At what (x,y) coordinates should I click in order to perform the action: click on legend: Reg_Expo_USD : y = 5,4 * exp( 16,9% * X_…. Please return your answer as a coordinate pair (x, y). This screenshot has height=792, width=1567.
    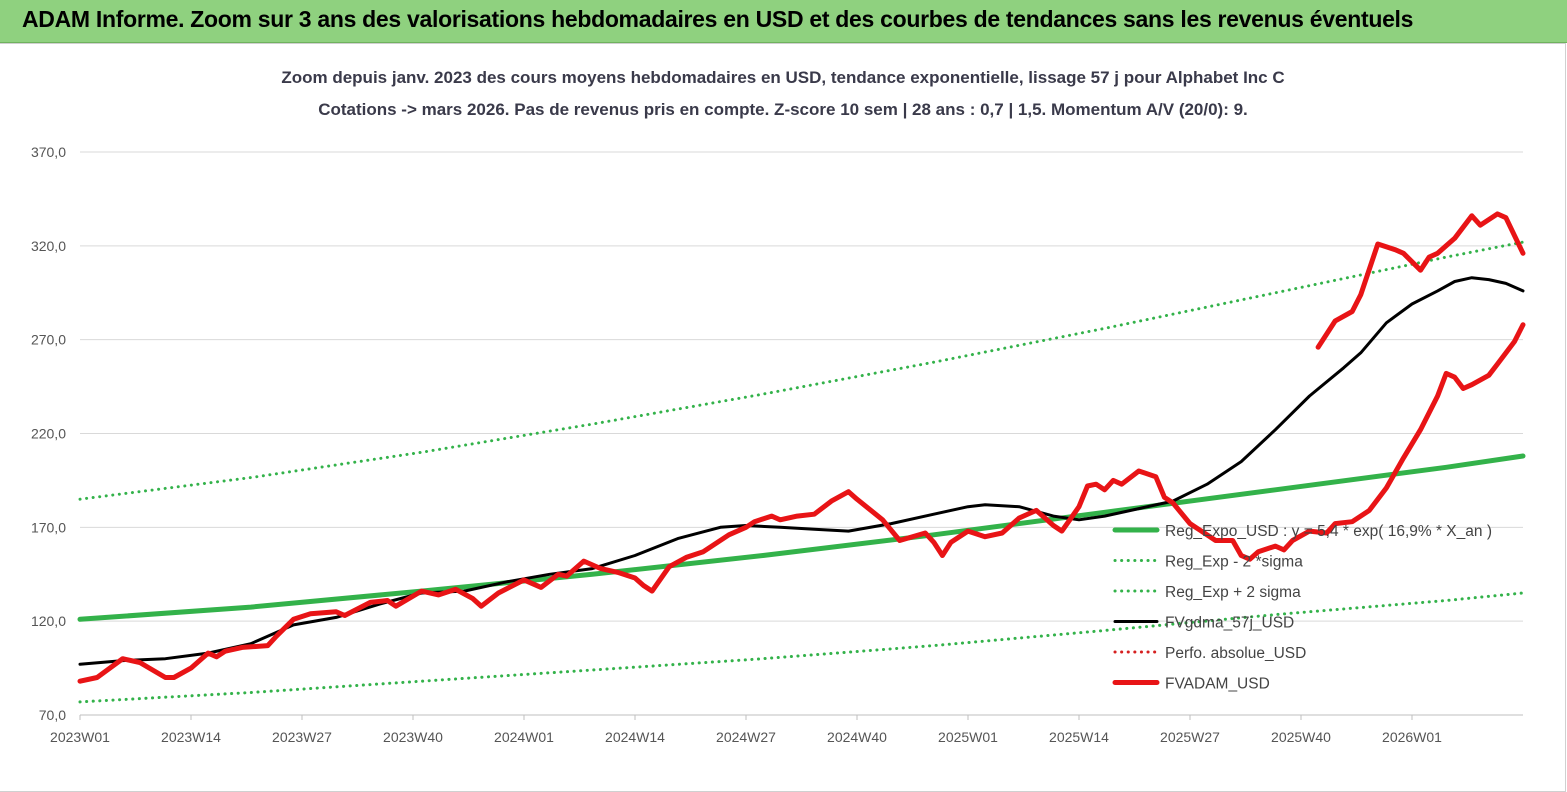
    Looking at the image, I should click on (1302, 608).